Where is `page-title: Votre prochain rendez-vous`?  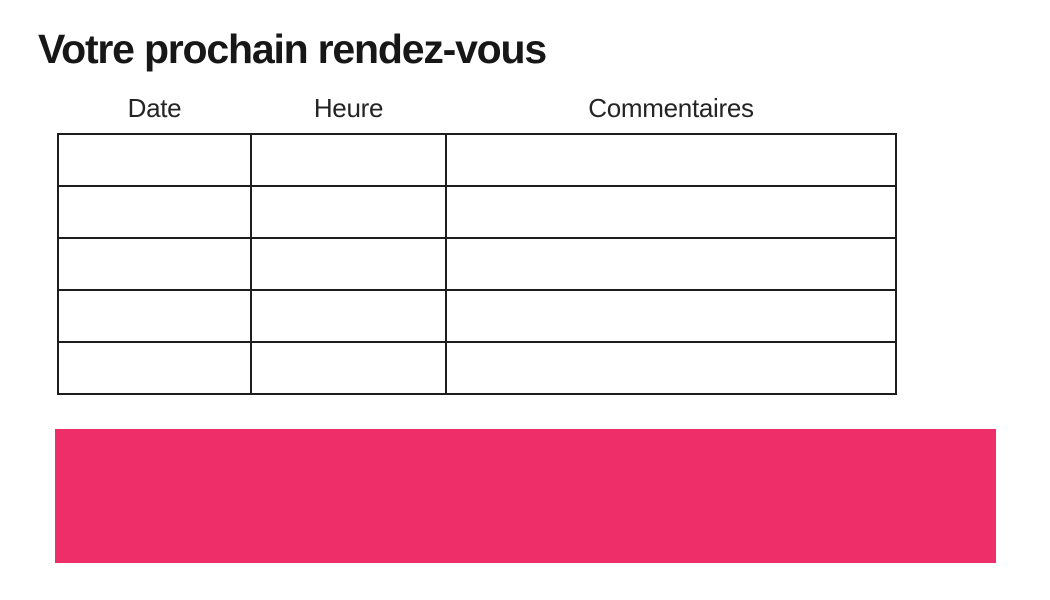 page-title: Votre prochain rendez-vous is located at coordinates (292, 49).